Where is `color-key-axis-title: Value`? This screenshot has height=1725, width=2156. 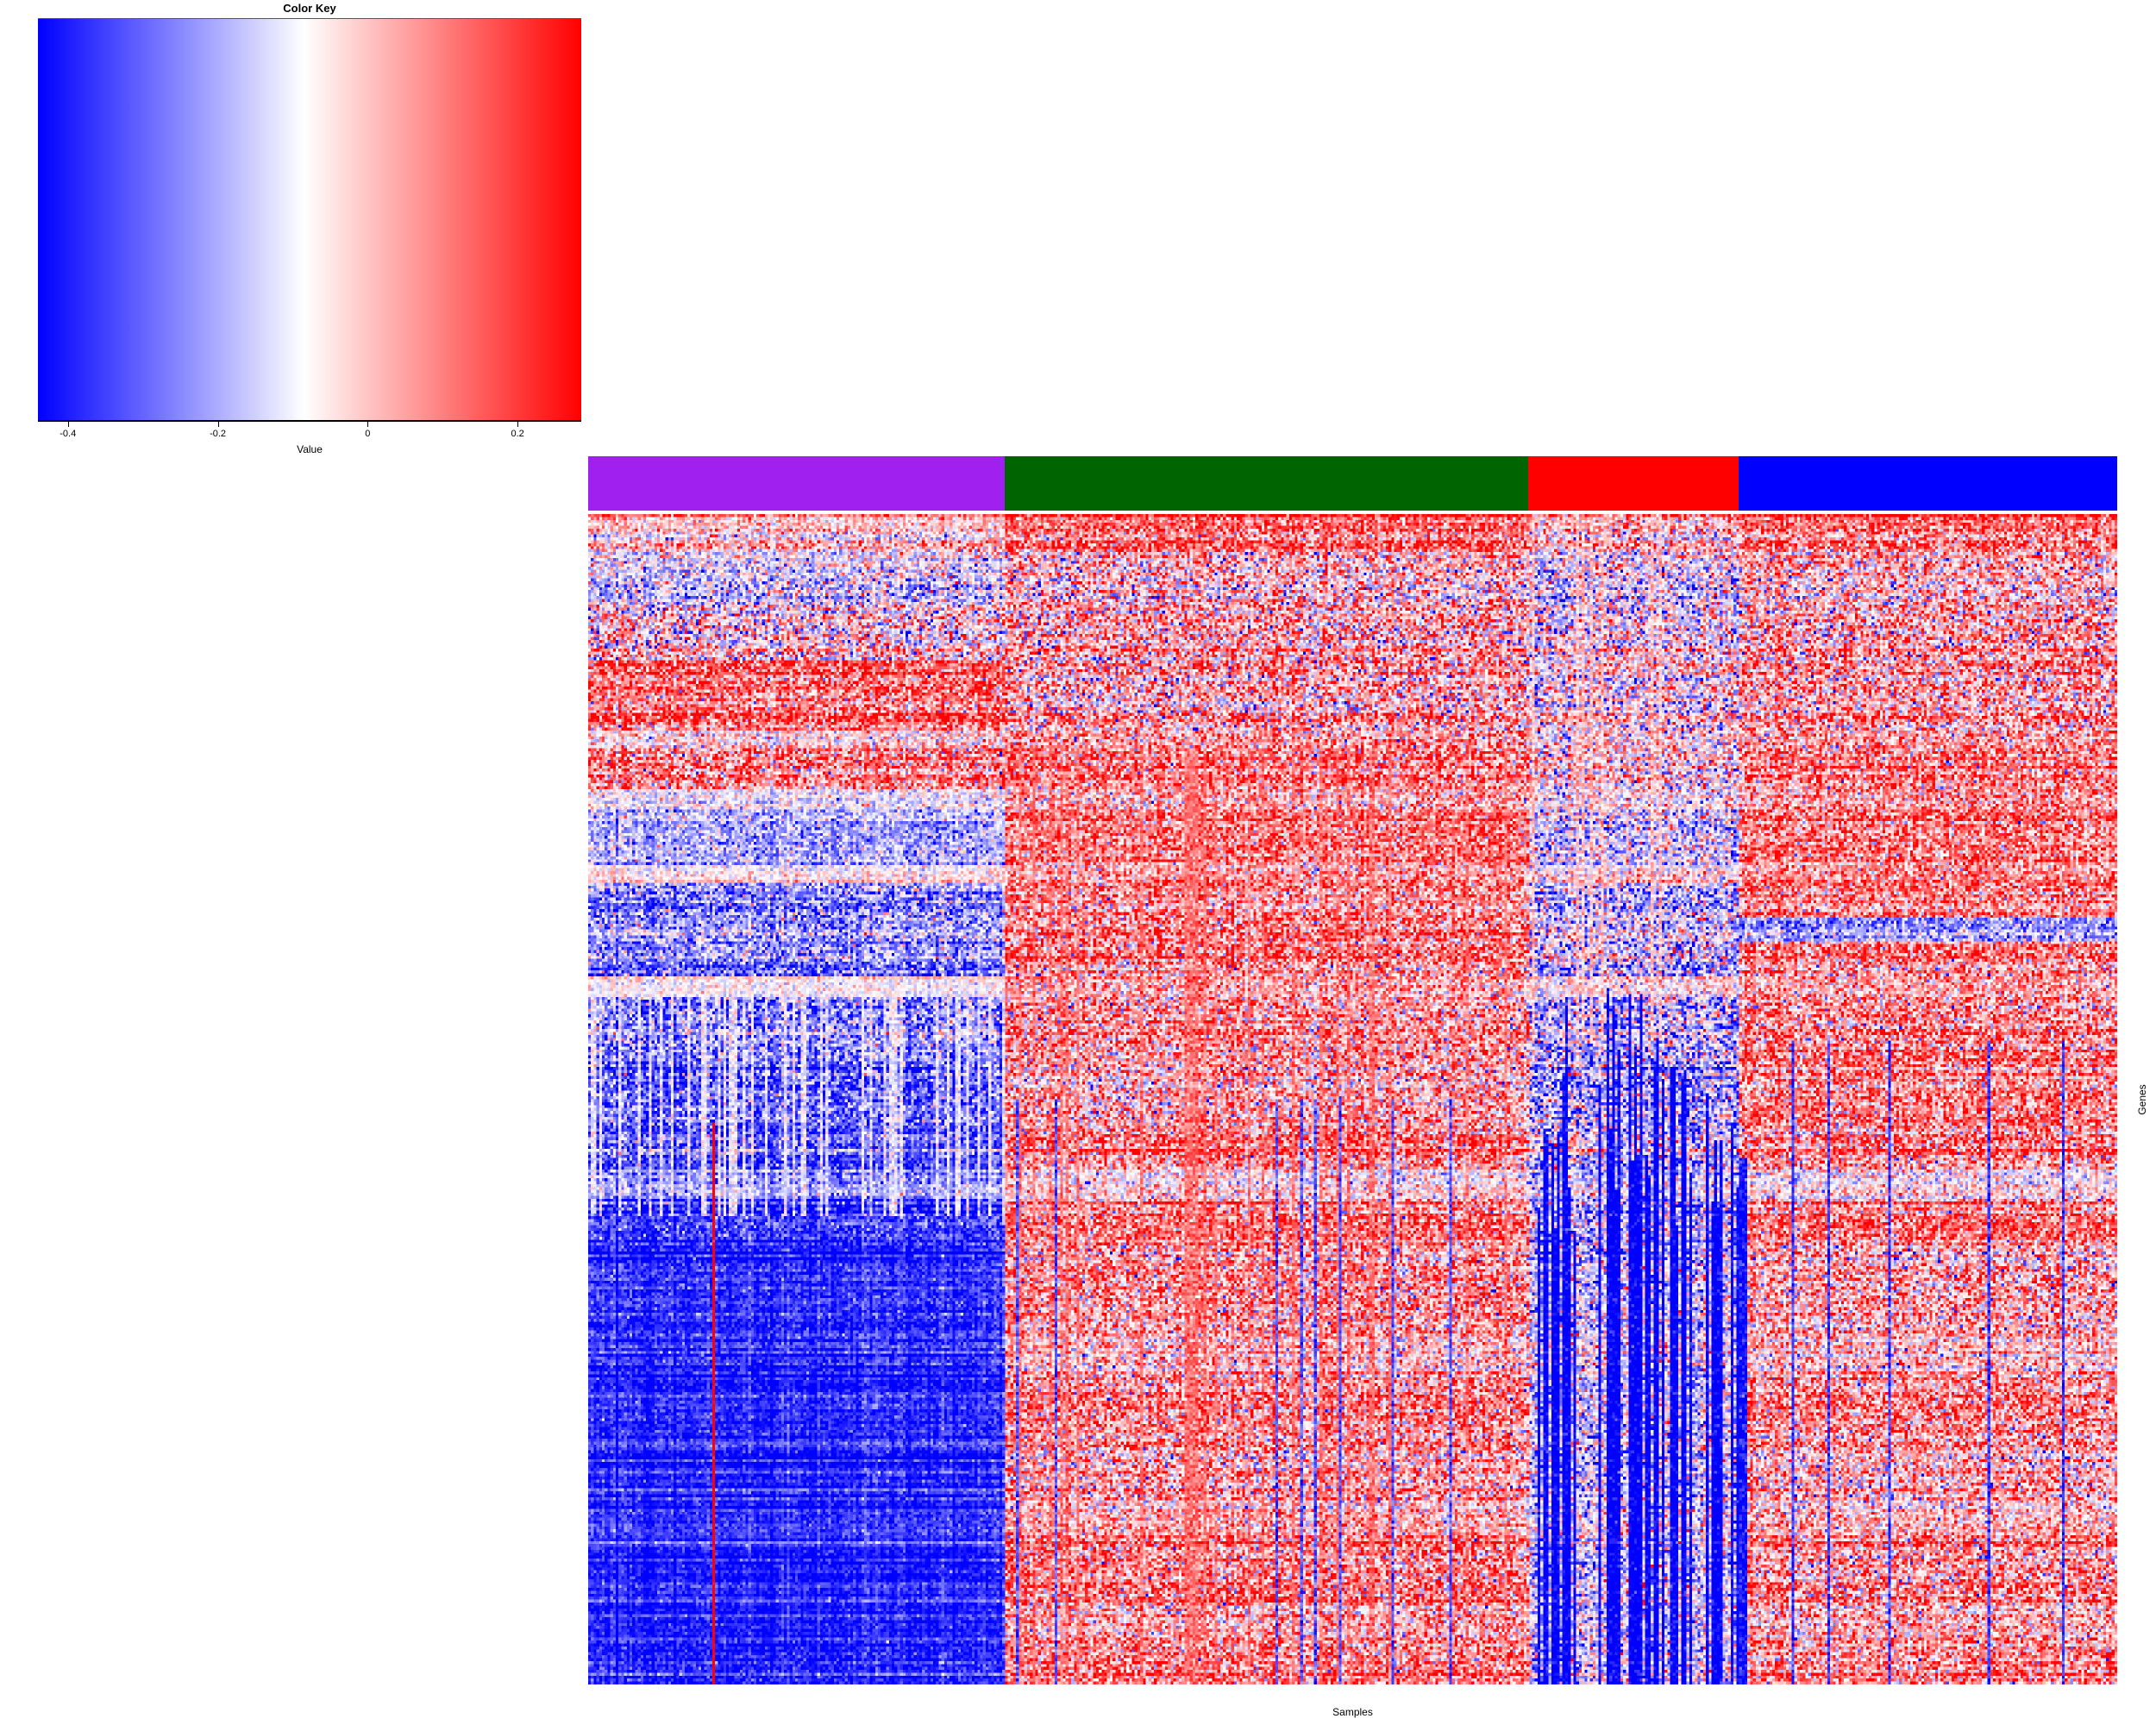 color-key-axis-title: Value is located at coordinates (310, 449).